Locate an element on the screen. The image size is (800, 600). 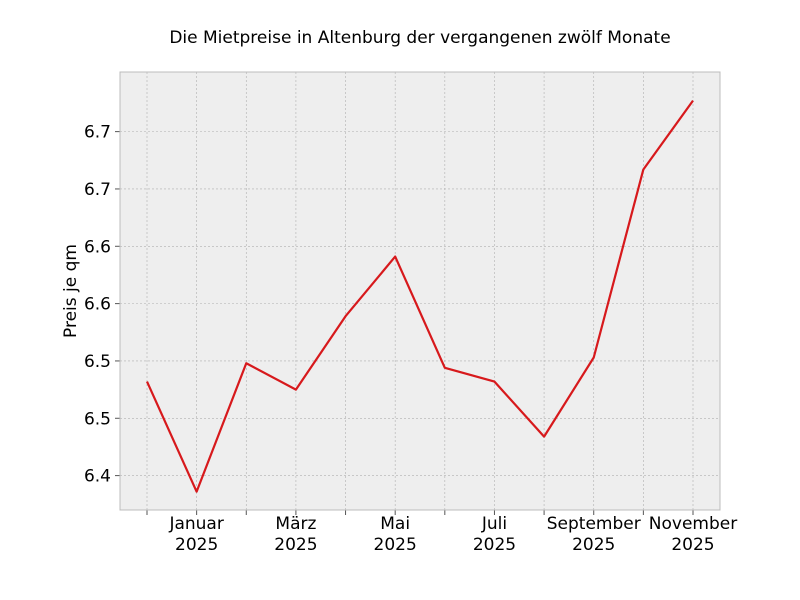
x-tick-label: September is located at coordinates (594, 524).